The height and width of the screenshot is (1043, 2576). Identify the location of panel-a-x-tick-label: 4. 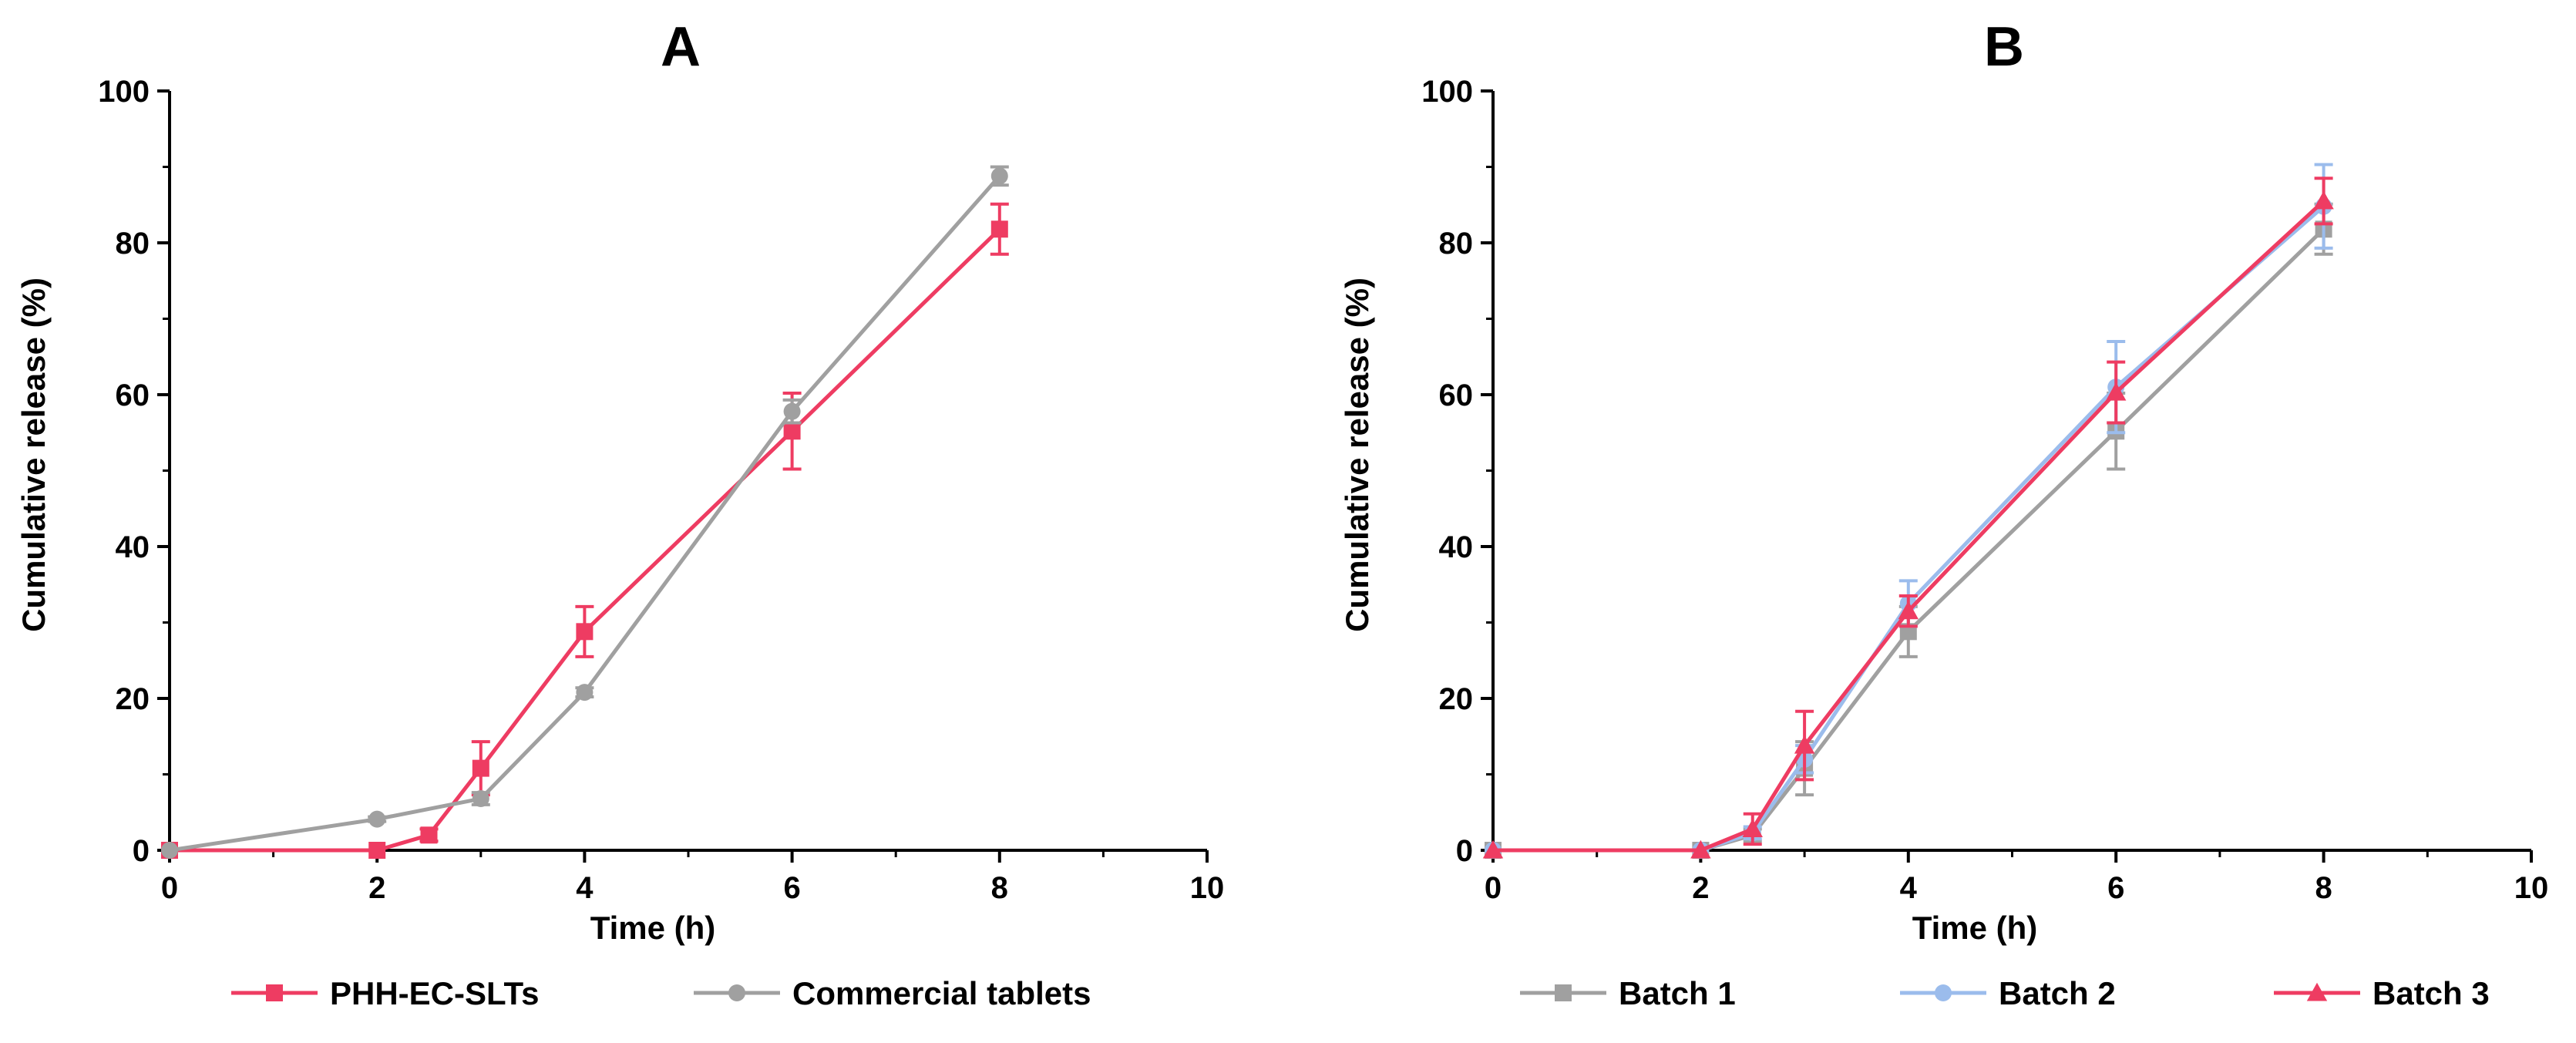
(585, 888).